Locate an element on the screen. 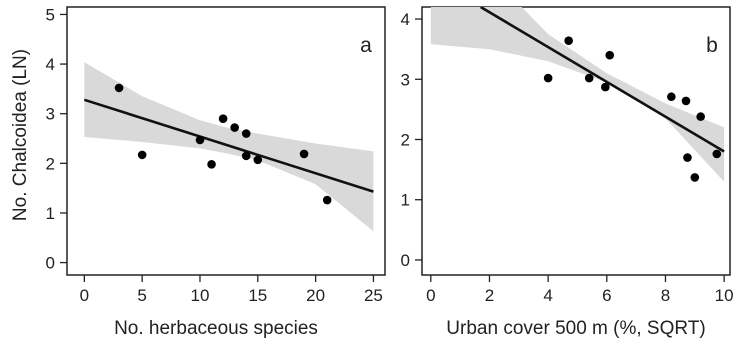 The image size is (736, 343). panel-b-regression-line is located at coordinates (602, 80).